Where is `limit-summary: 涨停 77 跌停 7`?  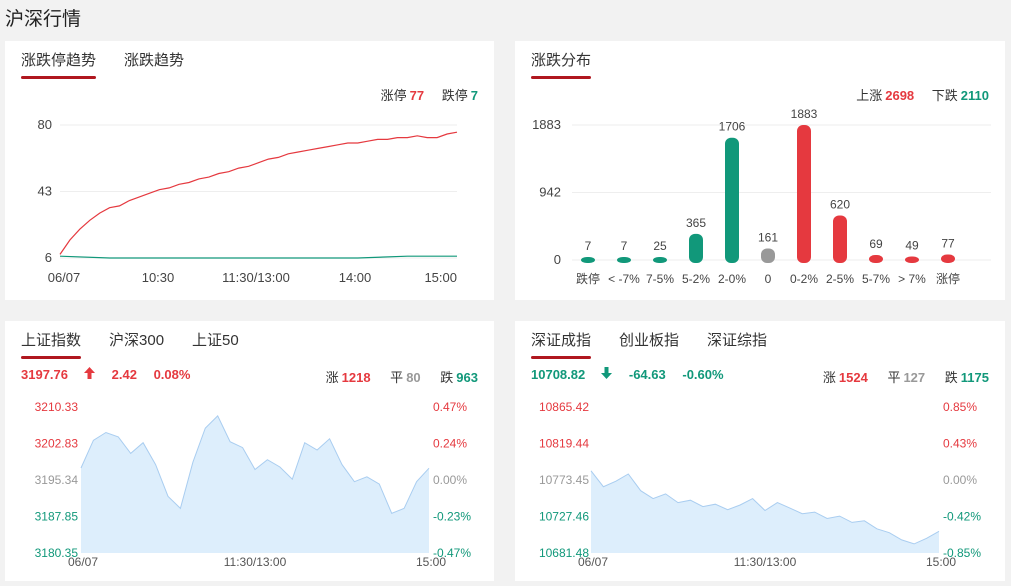
limit-summary: 涨停 77 跌停 7 is located at coordinates (429, 94).